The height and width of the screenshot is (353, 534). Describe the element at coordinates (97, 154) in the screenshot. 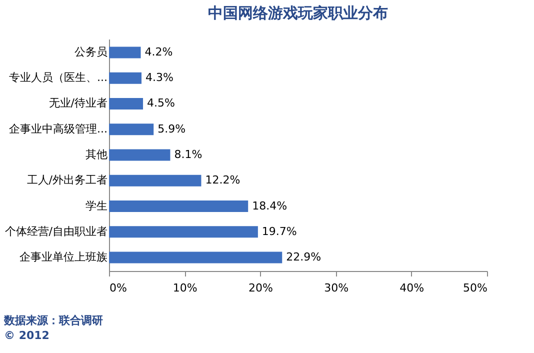

I see `y-tick-label: 其他` at that location.